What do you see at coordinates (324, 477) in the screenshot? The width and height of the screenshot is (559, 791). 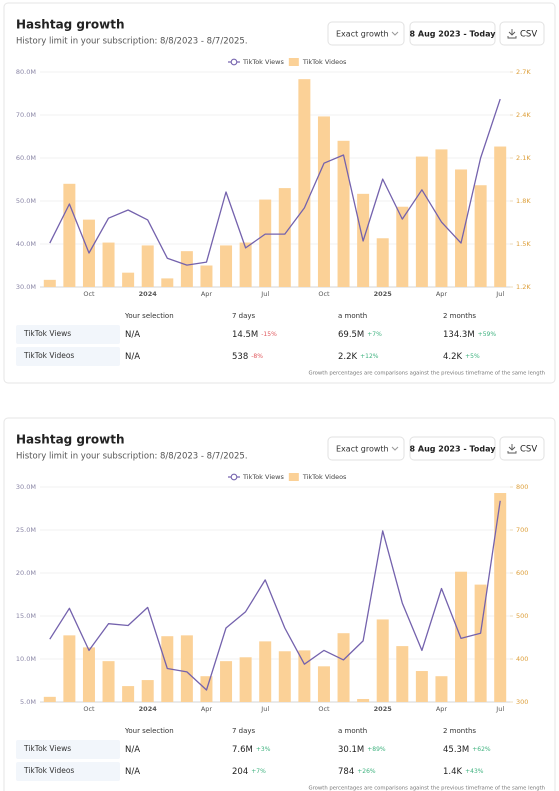 I see `legend-label: TikTok Videos` at bounding box center [324, 477].